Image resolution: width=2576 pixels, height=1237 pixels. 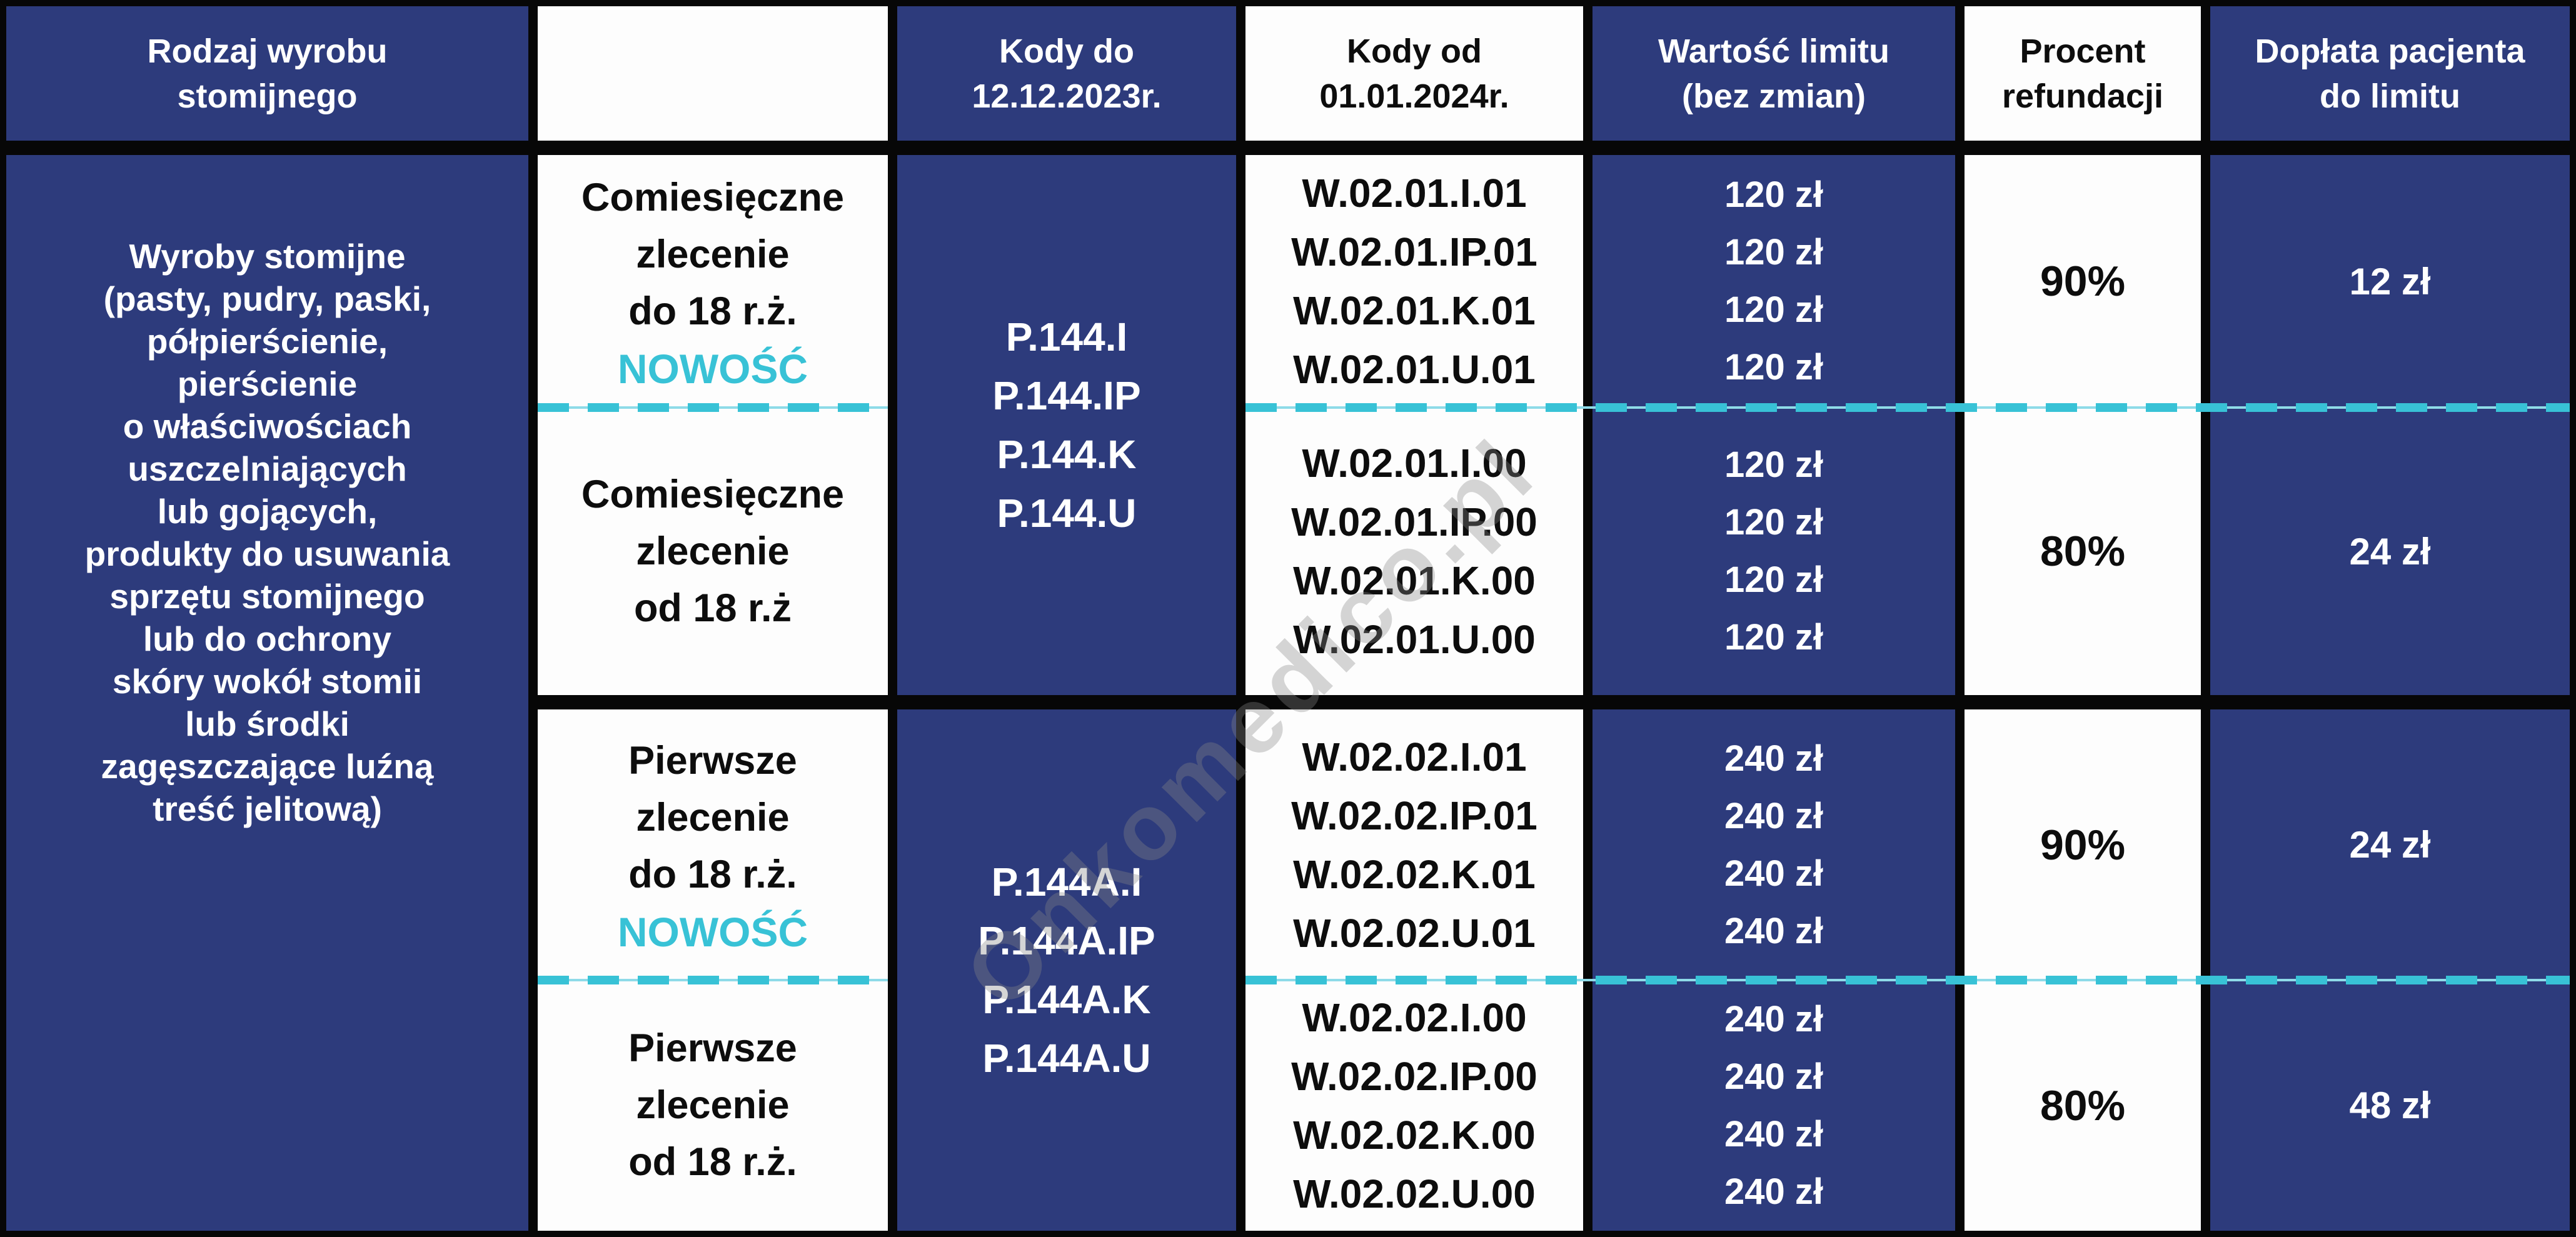 I want to click on patient-copay-cell-3: 24 zł, so click(x=2390, y=844).